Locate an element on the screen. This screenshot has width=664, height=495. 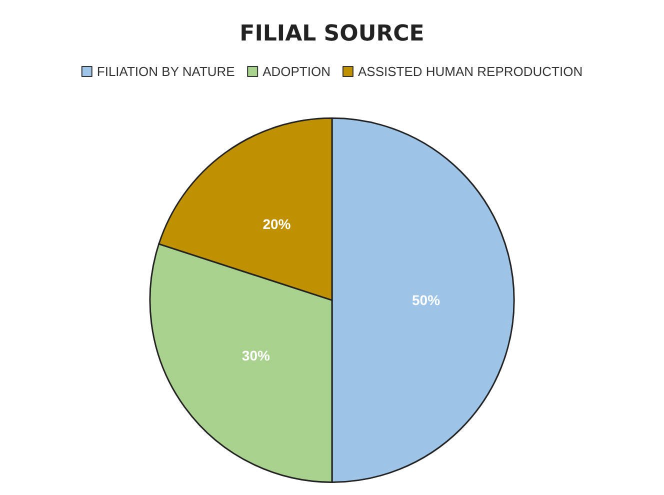
data-label: 50% is located at coordinates (426, 300).